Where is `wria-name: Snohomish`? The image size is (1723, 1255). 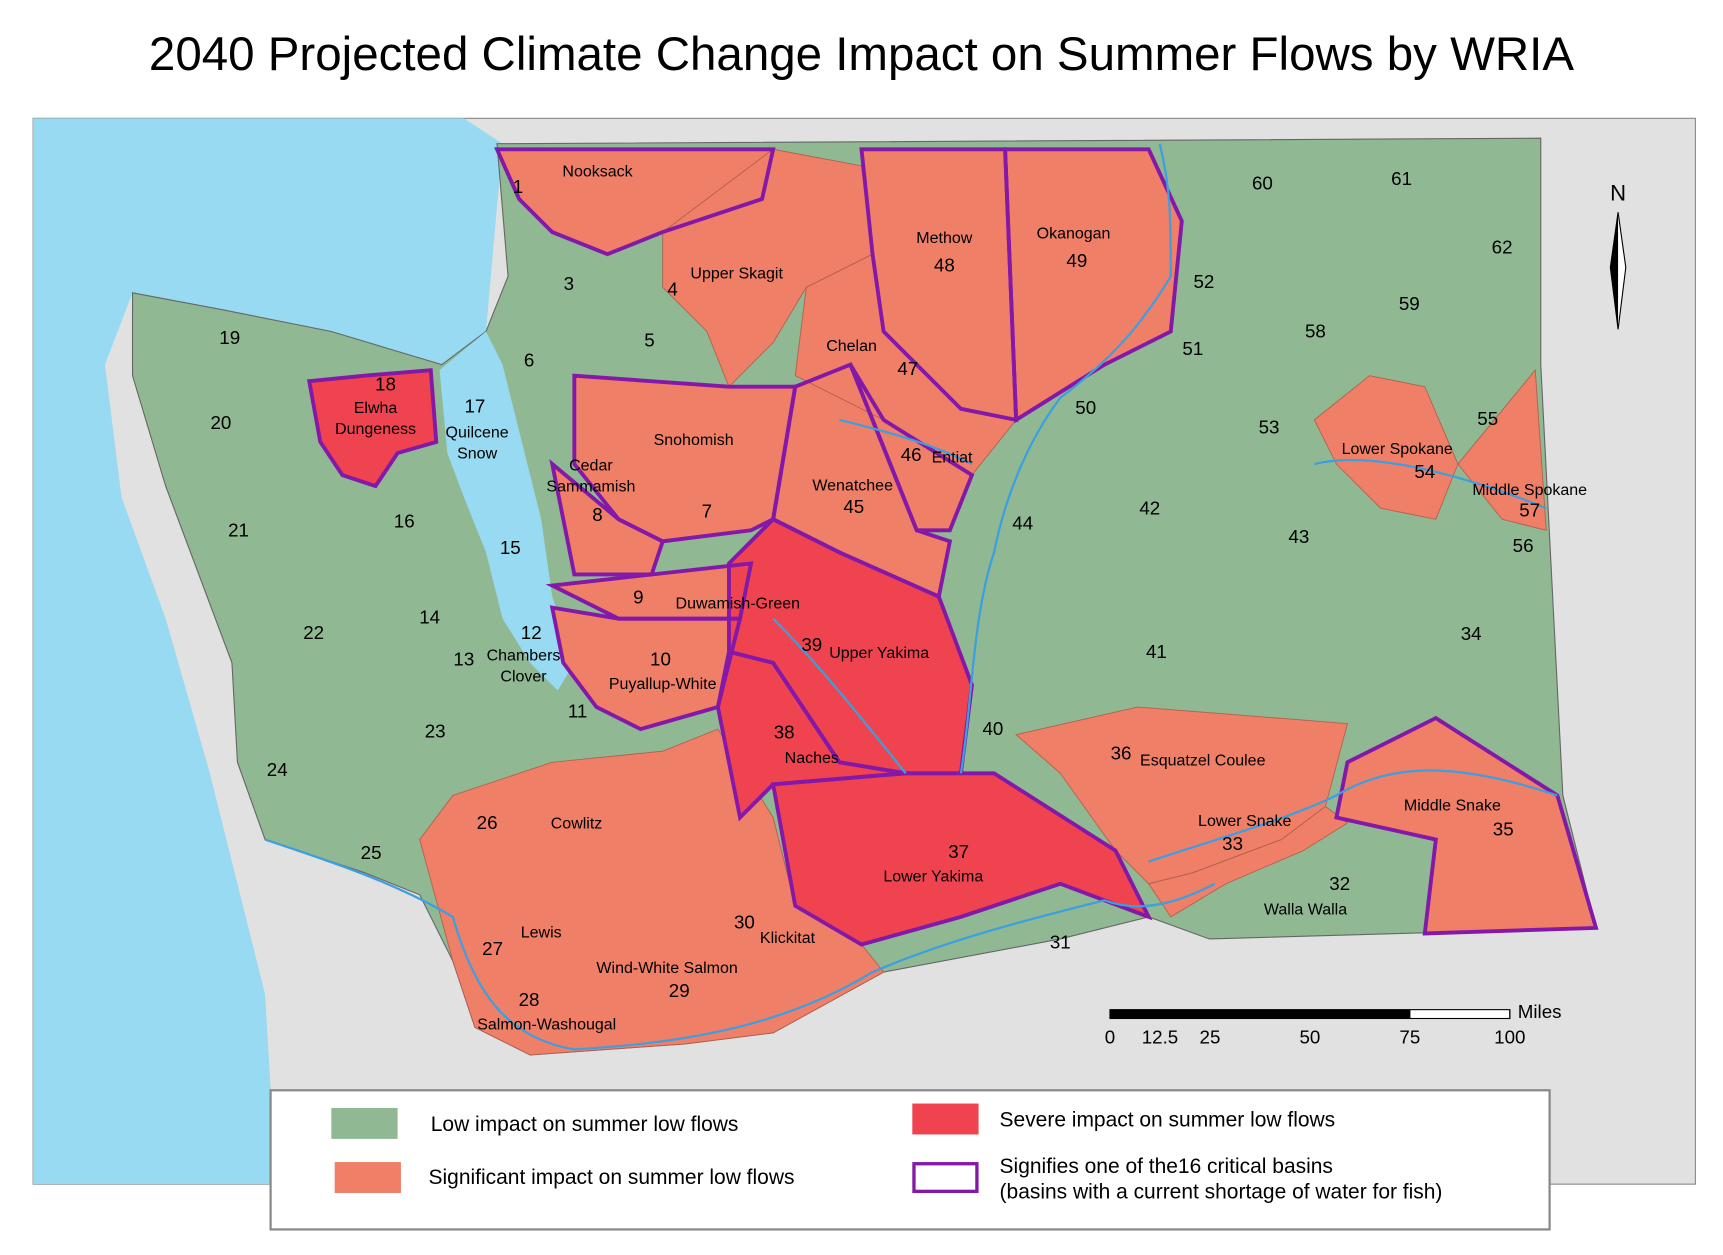 wria-name: Snohomish is located at coordinates (694, 440).